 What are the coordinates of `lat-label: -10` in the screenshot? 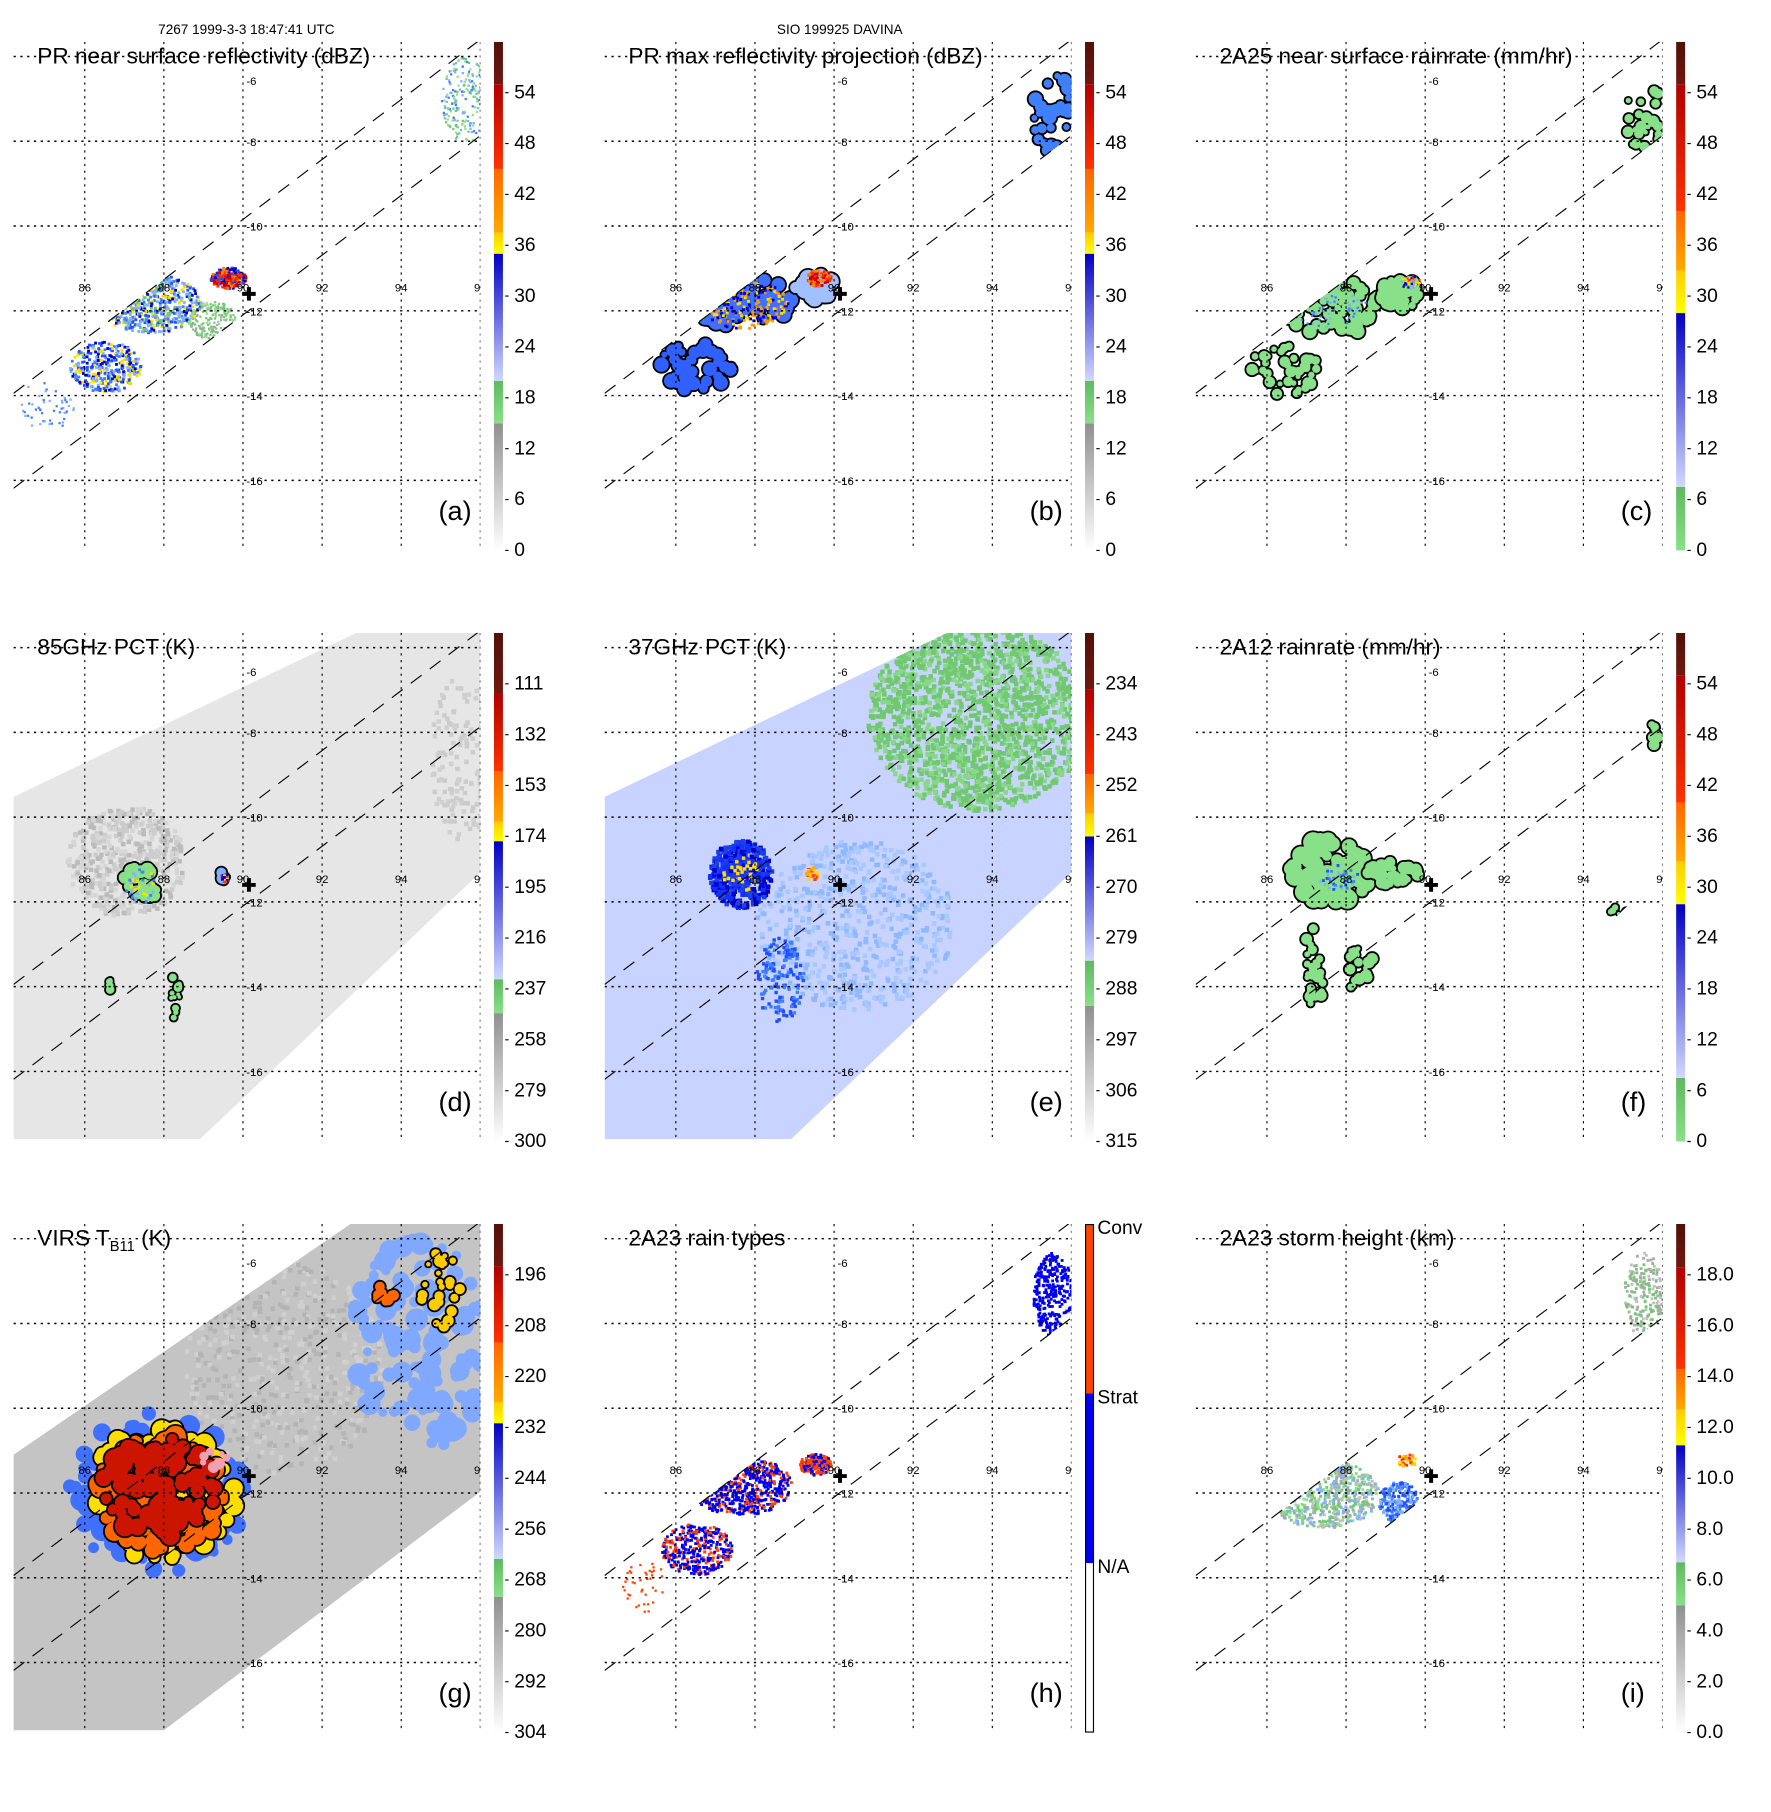 It's located at (1437, 228).